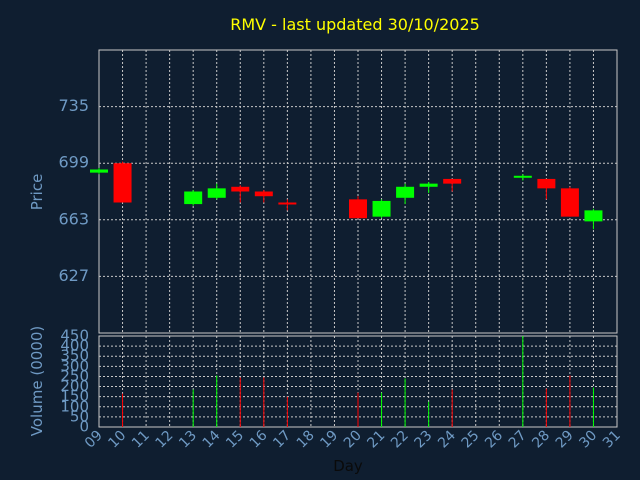  Describe the element at coordinates (74, 386) in the screenshot. I see `volume-tick-label: 200` at that location.